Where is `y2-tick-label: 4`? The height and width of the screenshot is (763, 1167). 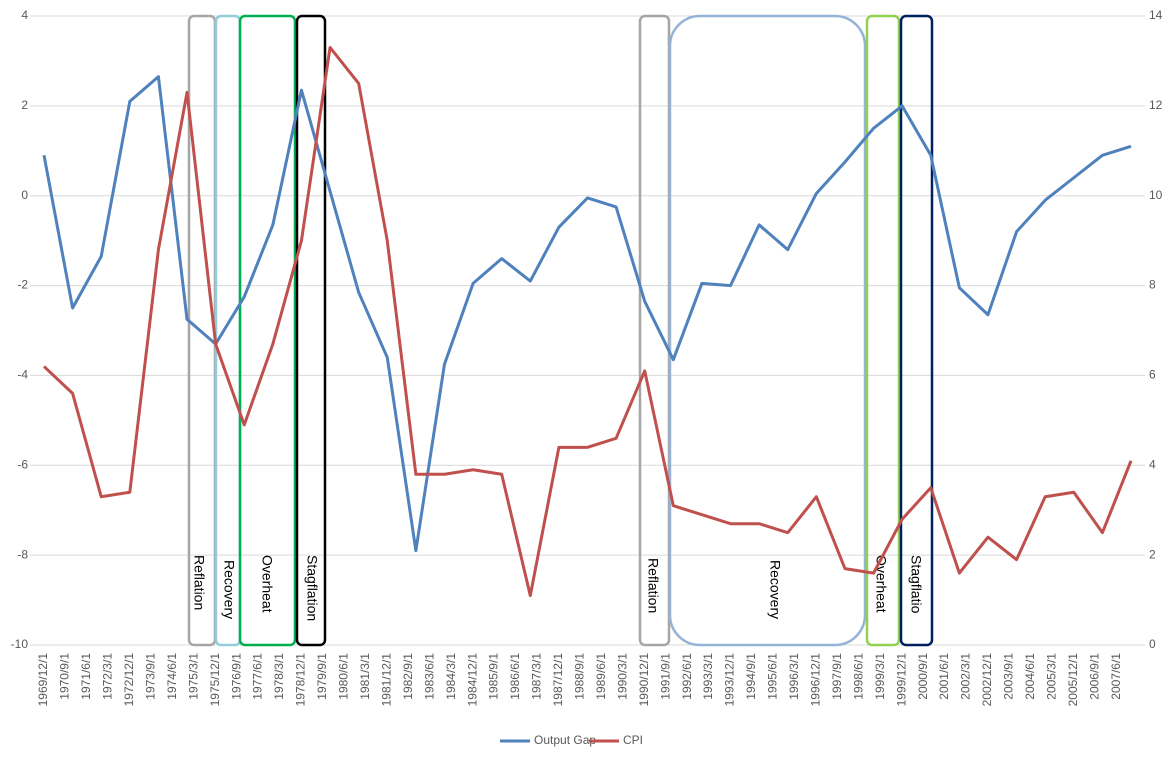 y2-tick-label: 4 is located at coordinates (1152, 464).